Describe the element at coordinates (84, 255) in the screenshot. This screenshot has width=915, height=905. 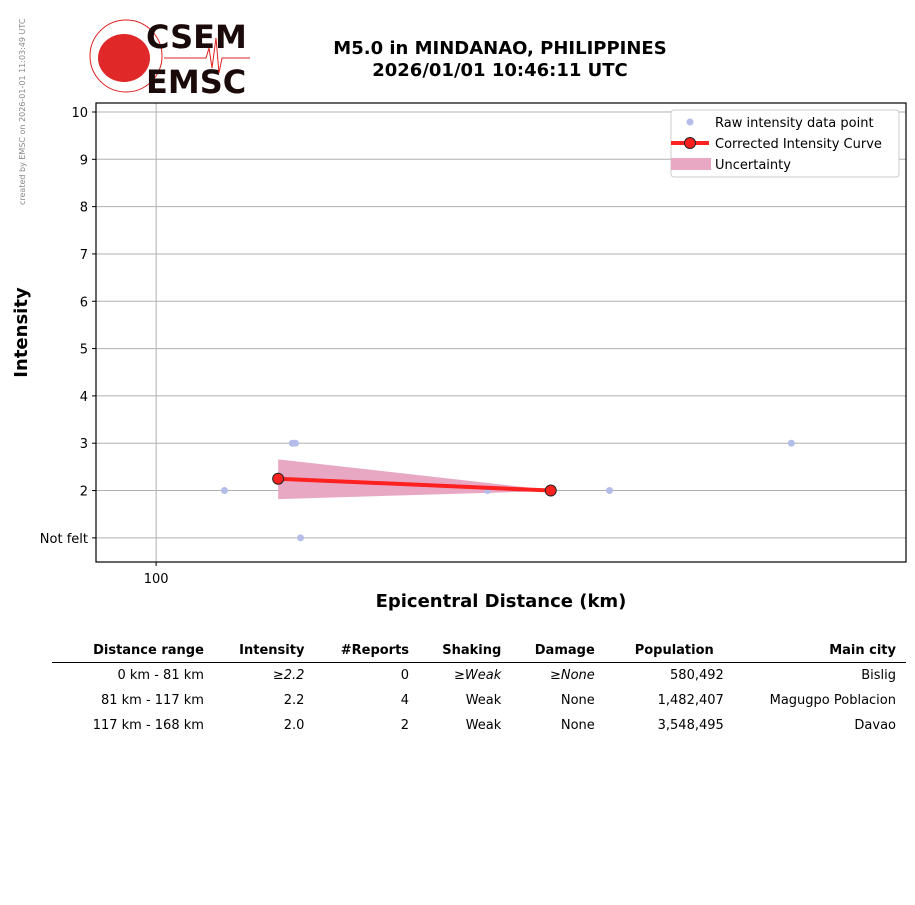
I see `y-tick-label: 7` at that location.